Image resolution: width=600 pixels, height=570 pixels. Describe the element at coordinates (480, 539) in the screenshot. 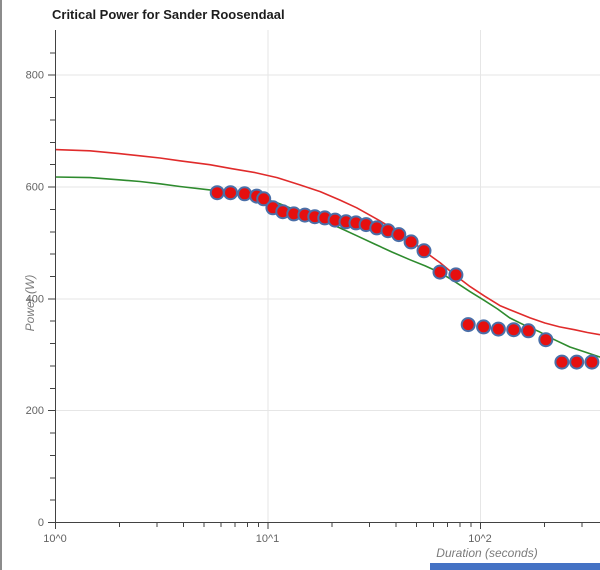

I see `x-tick-label: 10^2` at that location.